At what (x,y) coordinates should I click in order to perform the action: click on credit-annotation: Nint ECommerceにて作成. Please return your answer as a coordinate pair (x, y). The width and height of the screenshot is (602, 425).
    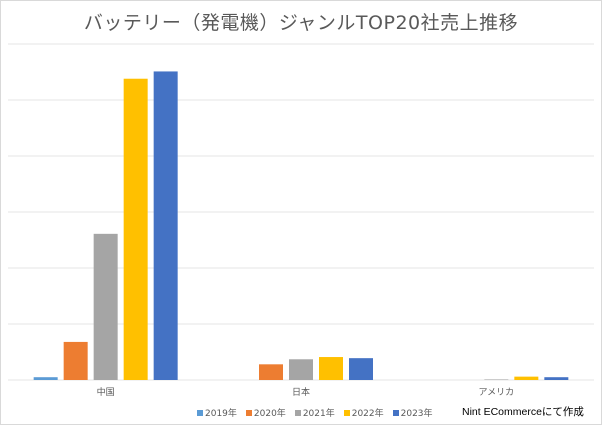
    Looking at the image, I should click on (523, 412).